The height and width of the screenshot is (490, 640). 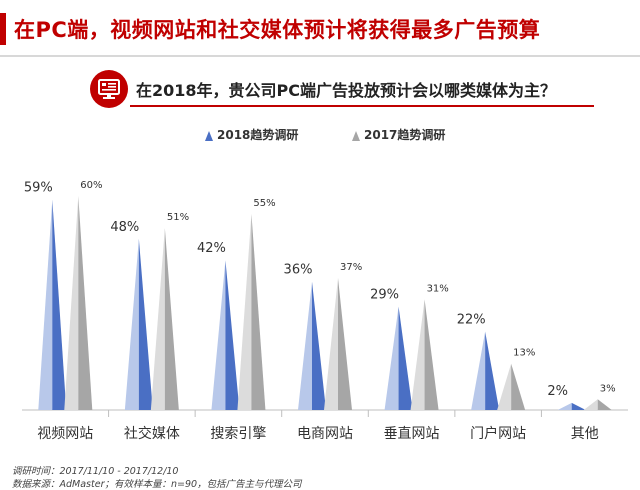 What do you see at coordinates (3, 29) in the screenshot?
I see `title-accent-bar` at bounding box center [3, 29].